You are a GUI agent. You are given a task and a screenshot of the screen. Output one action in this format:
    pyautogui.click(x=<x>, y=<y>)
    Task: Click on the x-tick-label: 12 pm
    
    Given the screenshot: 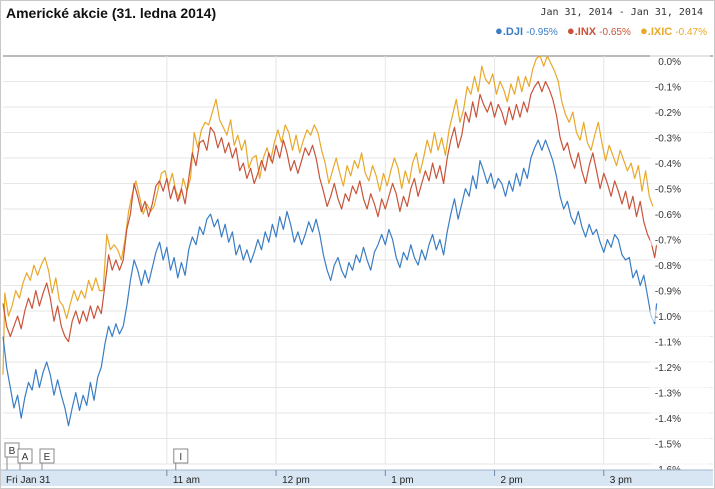 What is the action you would take?
    pyautogui.click(x=296, y=480)
    